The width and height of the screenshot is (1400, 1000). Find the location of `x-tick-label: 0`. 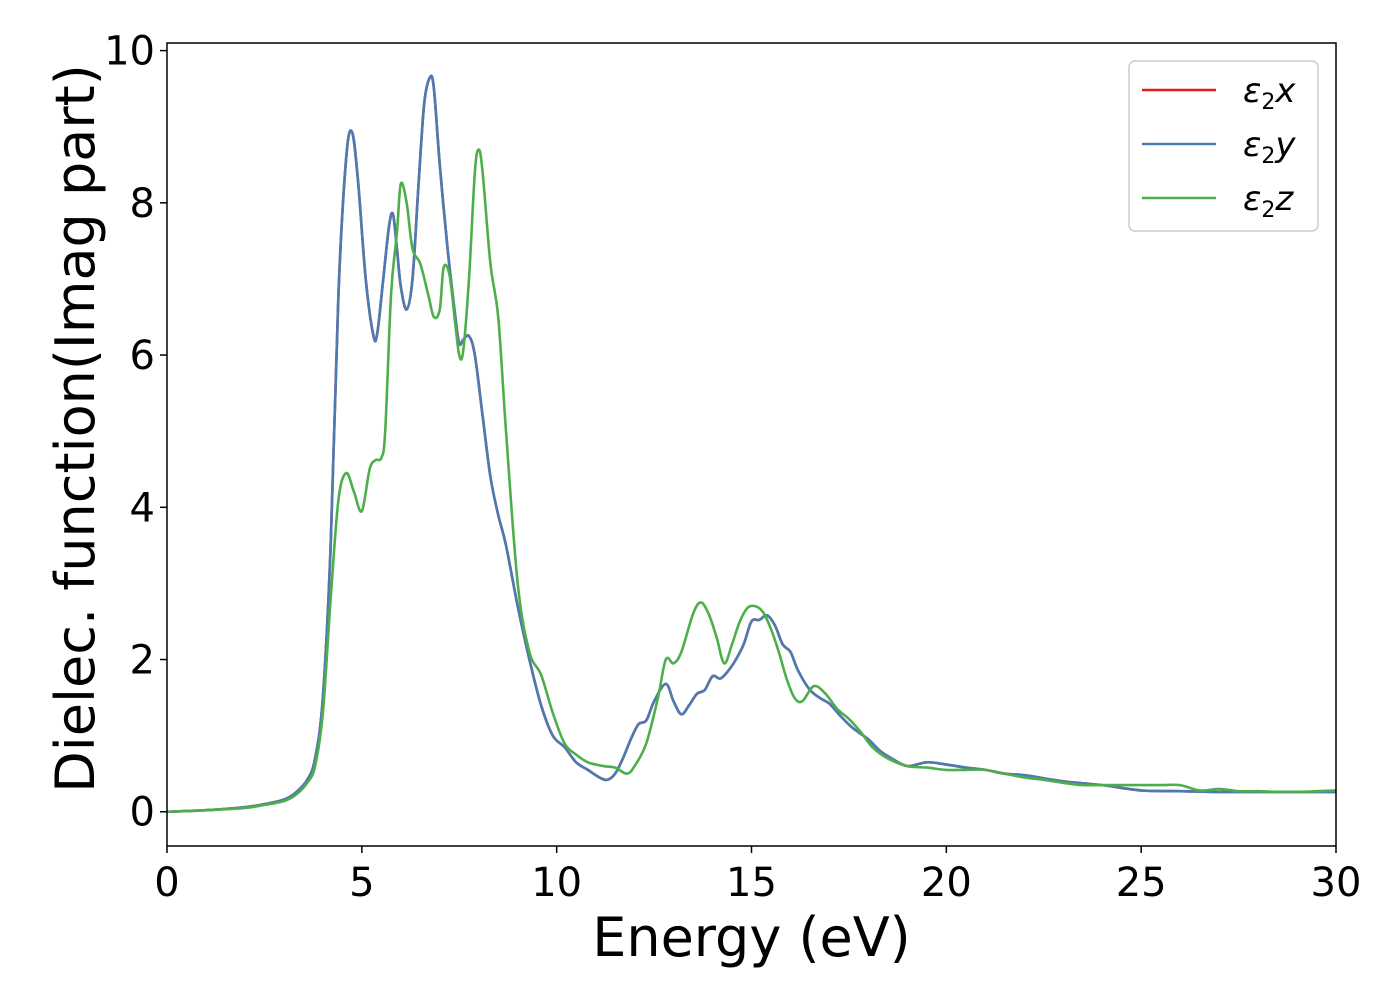

x-tick-label: 0 is located at coordinates (166, 883).